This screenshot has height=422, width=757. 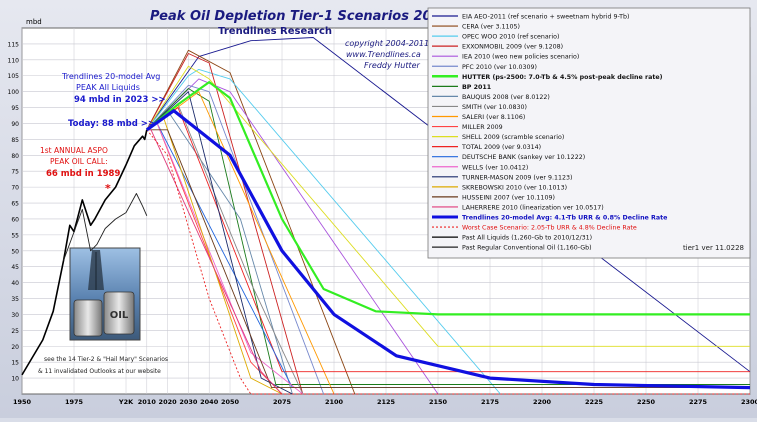 What do you see at coordinates (476, 87) in the screenshot?
I see `legend-entry: BP 2011` at bounding box center [476, 87].